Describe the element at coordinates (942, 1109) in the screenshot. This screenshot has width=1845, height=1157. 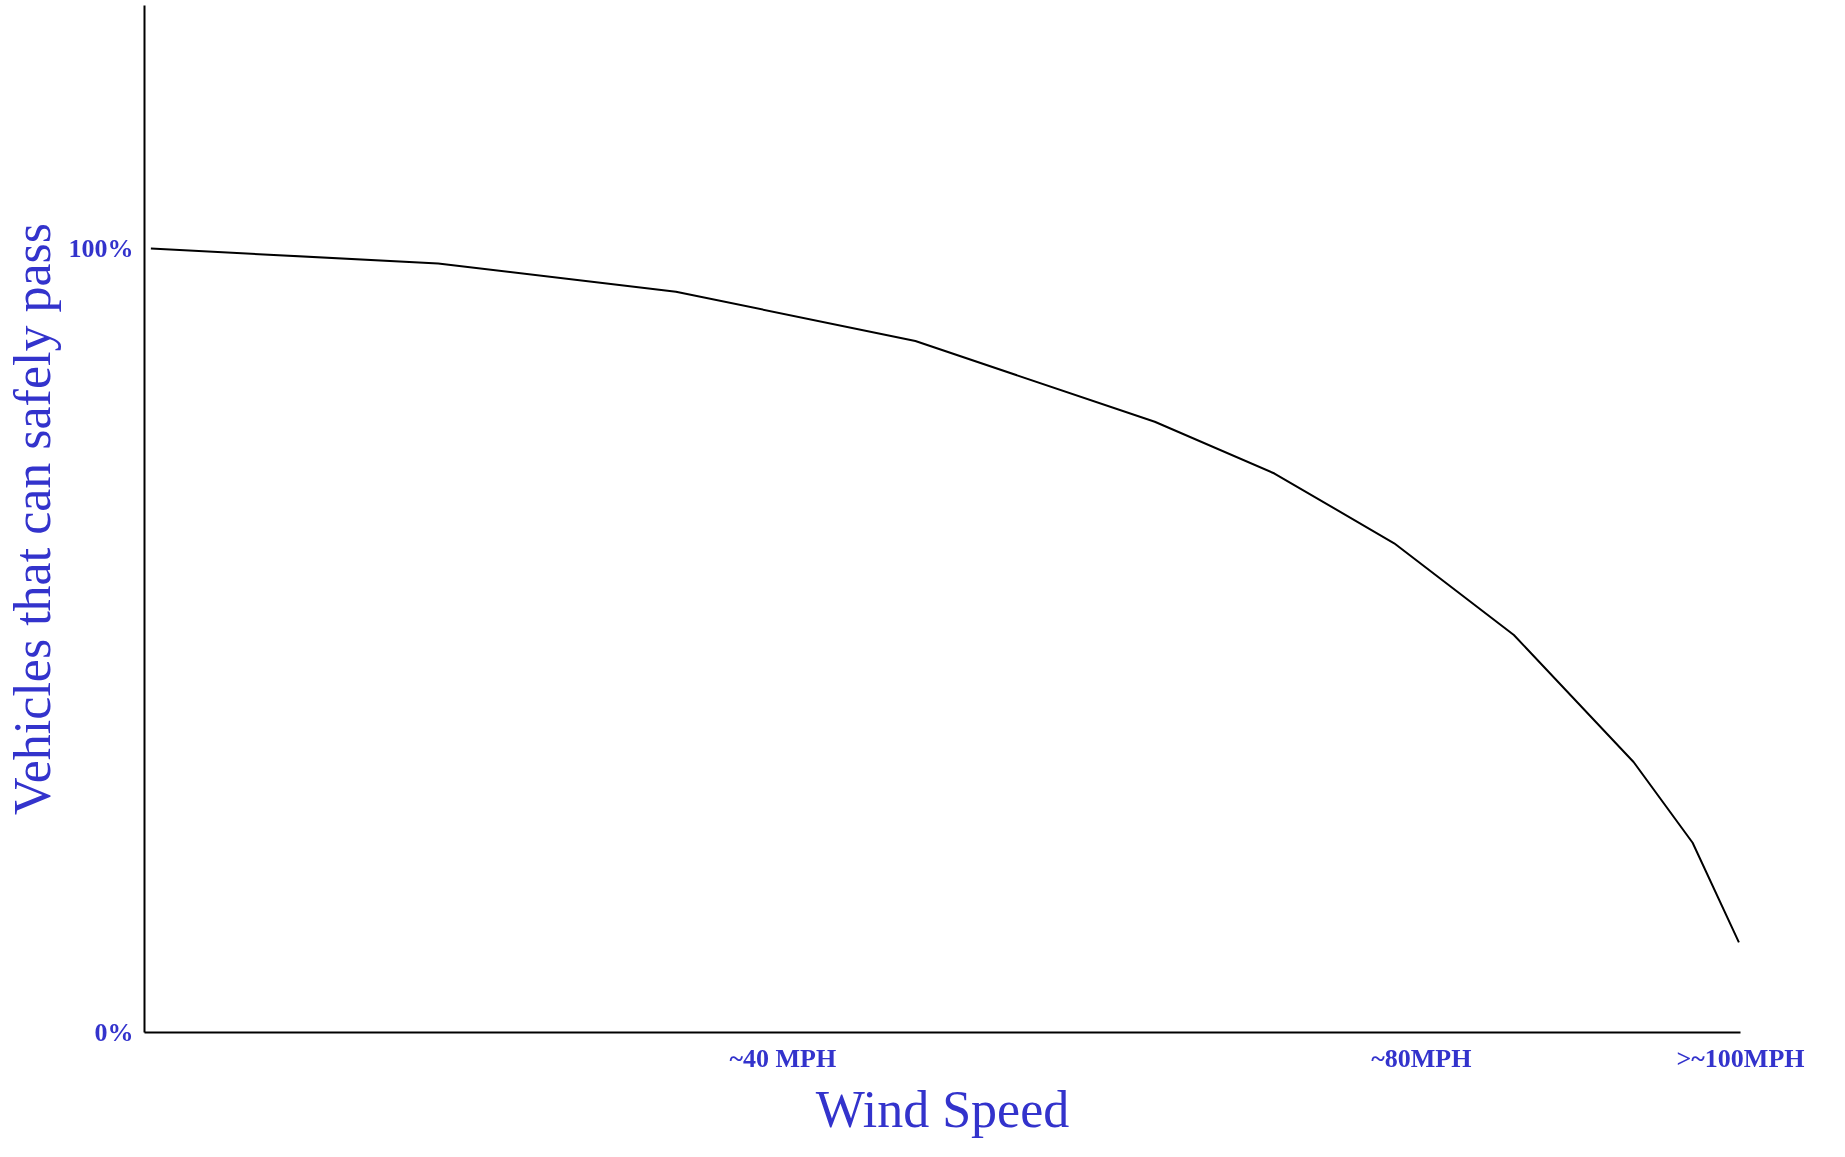
I see `x-axis-title: Wind Speed` at that location.